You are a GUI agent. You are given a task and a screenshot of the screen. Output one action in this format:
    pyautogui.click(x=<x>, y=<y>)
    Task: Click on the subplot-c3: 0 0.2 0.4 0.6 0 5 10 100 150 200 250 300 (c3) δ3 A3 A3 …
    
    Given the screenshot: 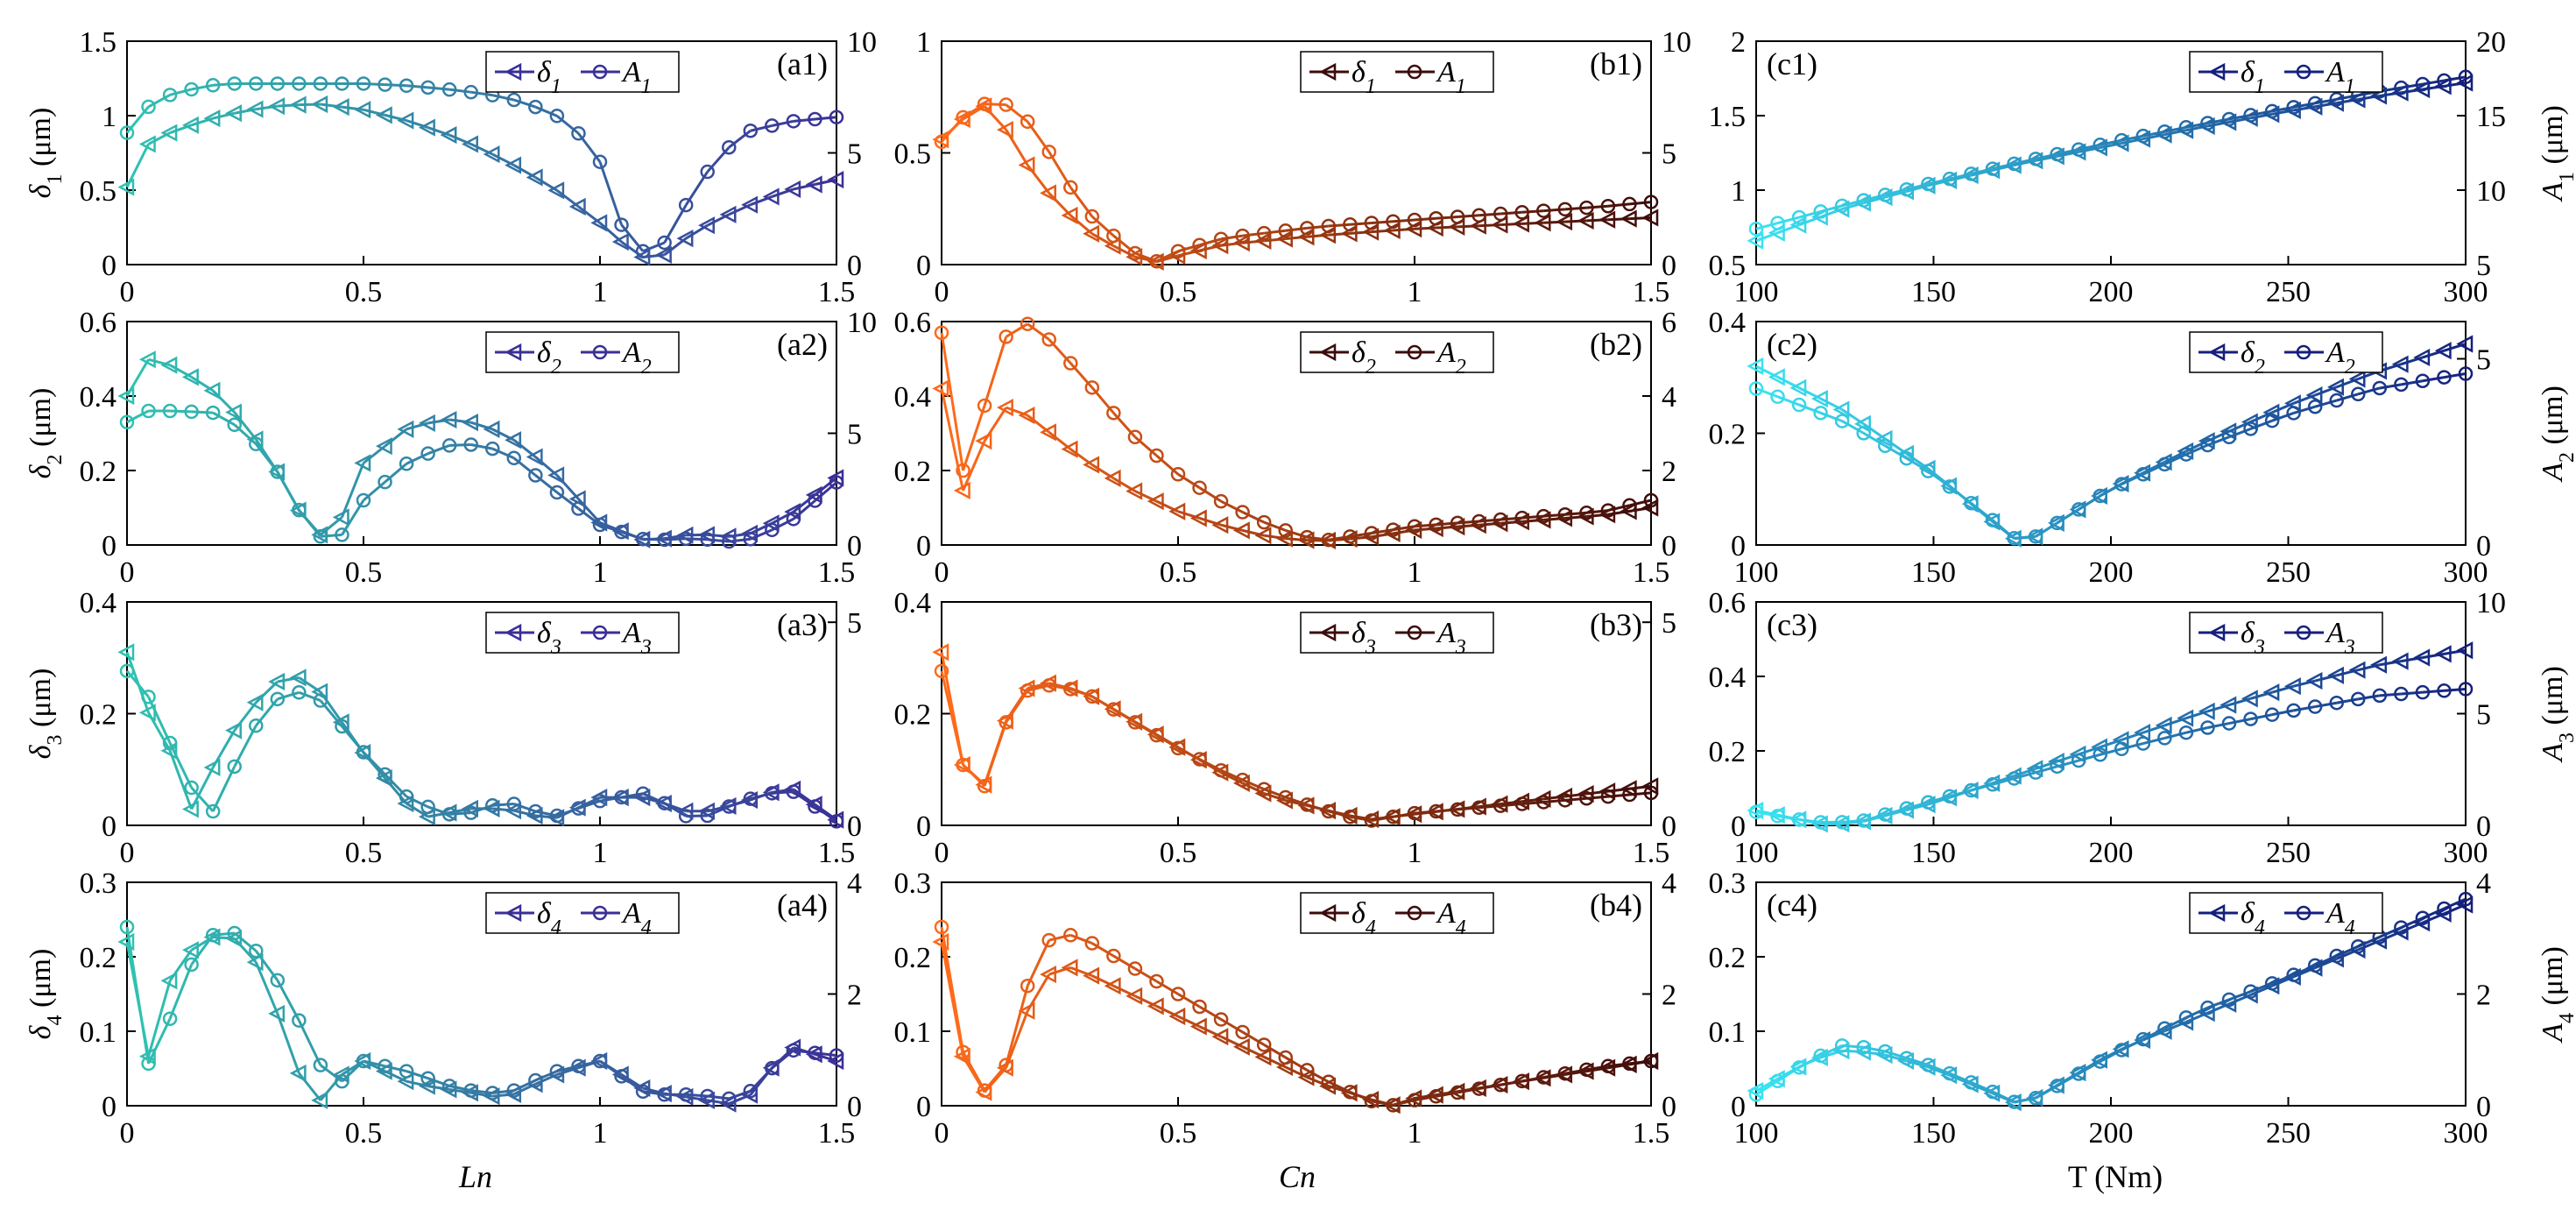 What is the action you would take?
    pyautogui.click(x=2142, y=728)
    